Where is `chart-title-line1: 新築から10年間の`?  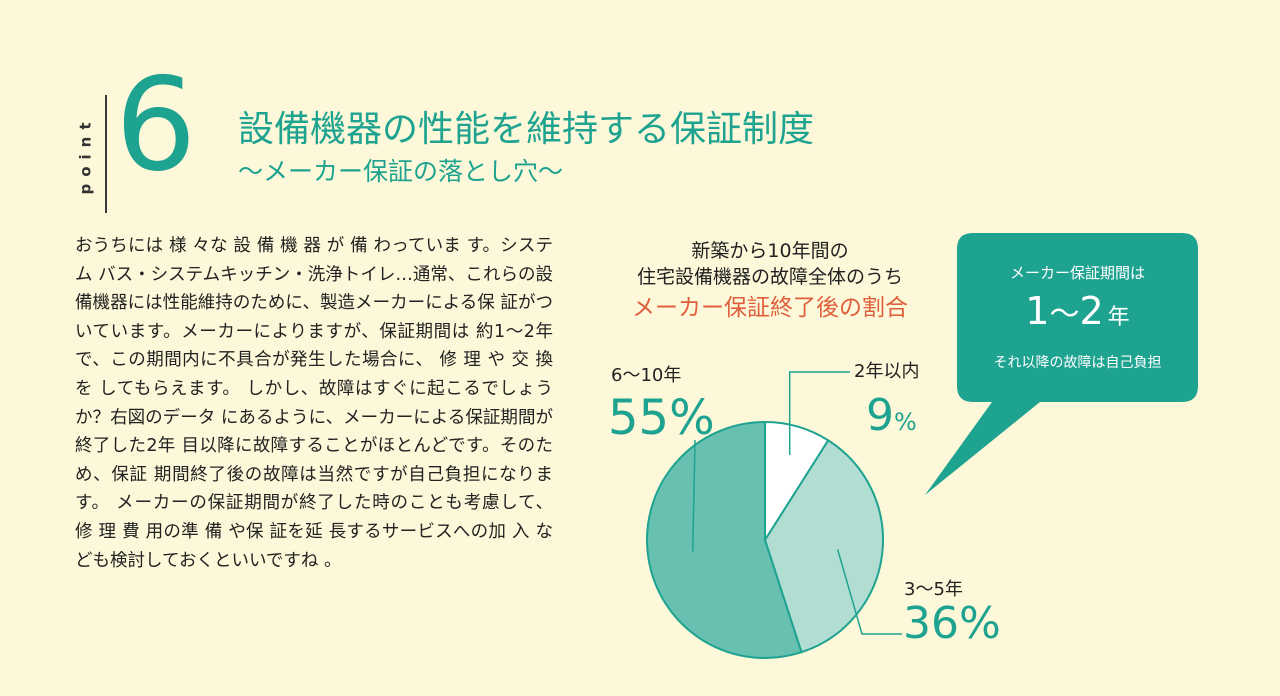
chart-title-line1: 新築から10年間の is located at coordinates (770, 251).